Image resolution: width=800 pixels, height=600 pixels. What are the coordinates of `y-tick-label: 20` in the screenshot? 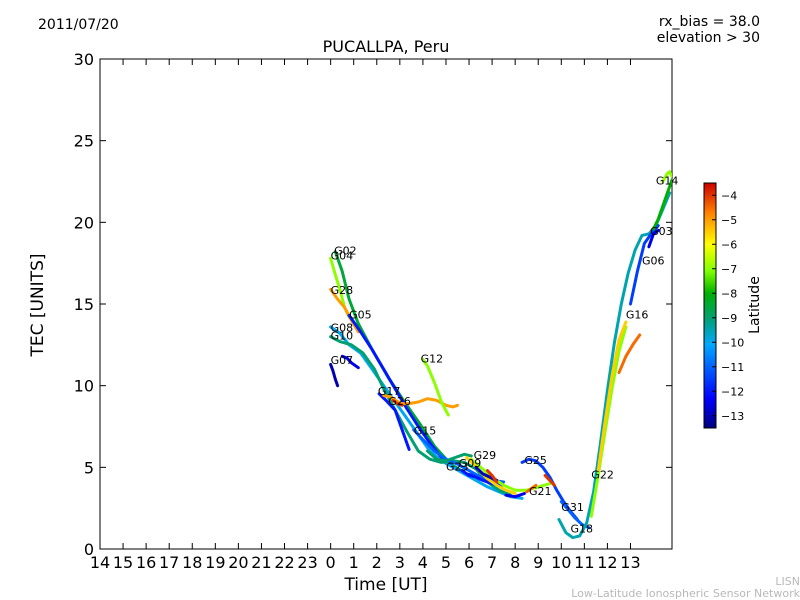 It's located at (84, 222).